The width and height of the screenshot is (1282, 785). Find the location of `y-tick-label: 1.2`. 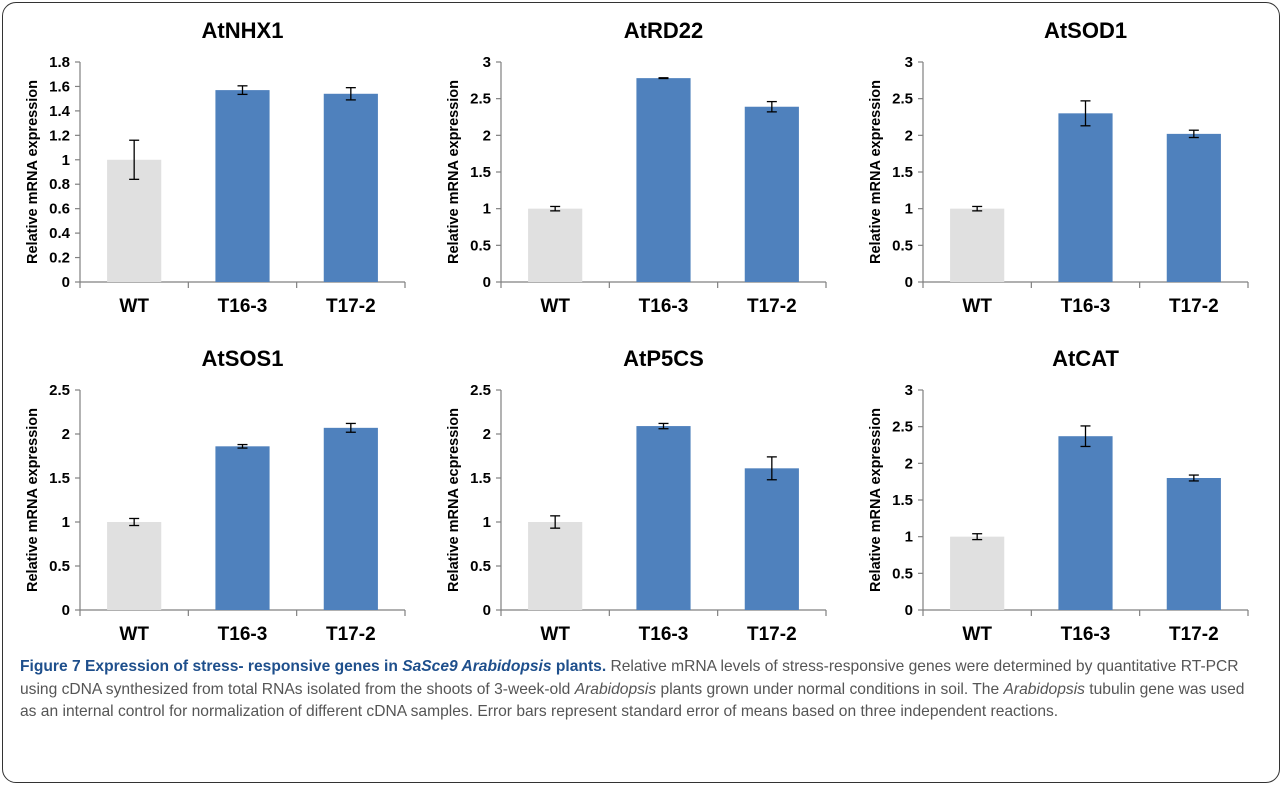

y-tick-label: 1.2 is located at coordinates (59, 135).